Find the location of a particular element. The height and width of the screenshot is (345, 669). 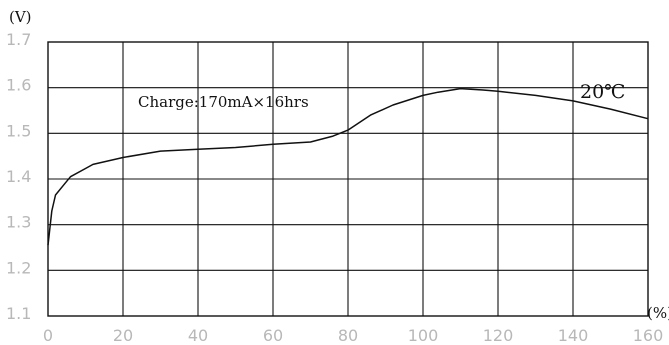

temperature-annotation: 20℃ is located at coordinates (602, 92).